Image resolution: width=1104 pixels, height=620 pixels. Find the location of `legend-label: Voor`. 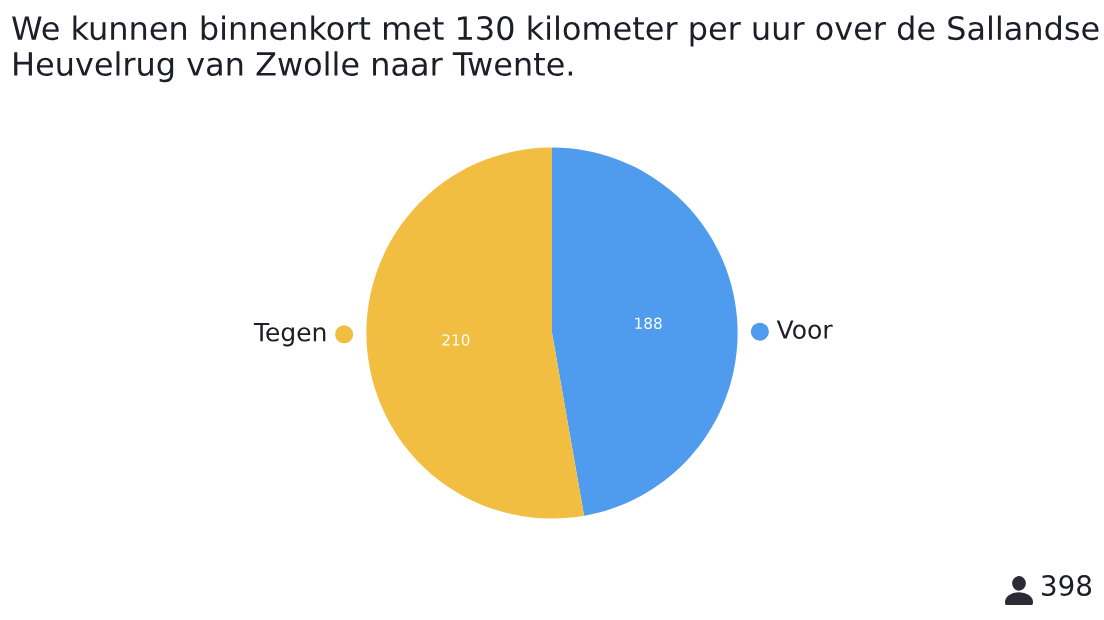

legend-label: Voor is located at coordinates (804, 329).